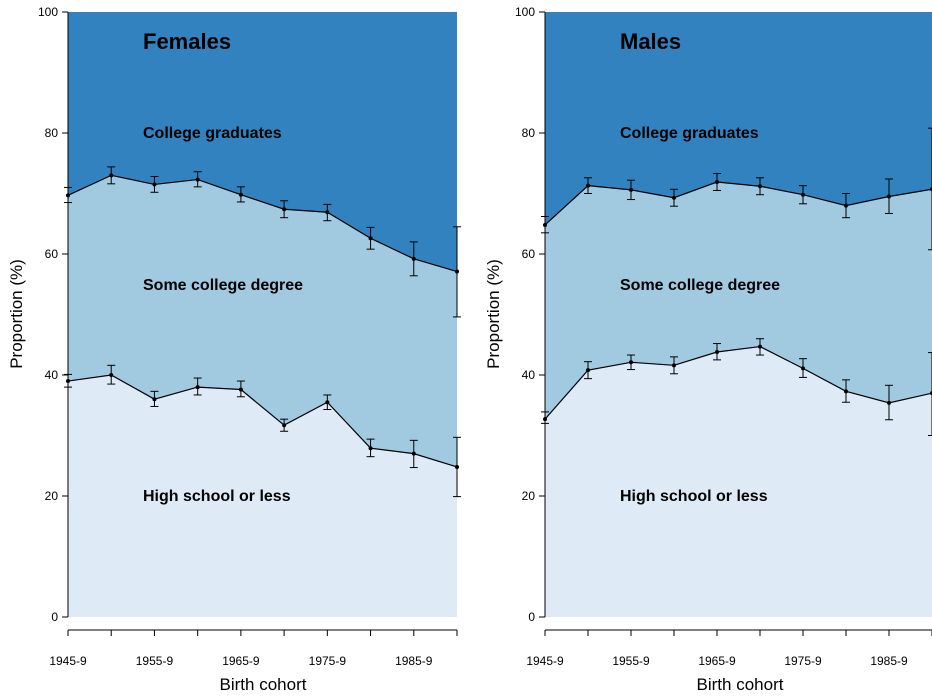  I want to click on error-bar-high-school, so click(930, 394).